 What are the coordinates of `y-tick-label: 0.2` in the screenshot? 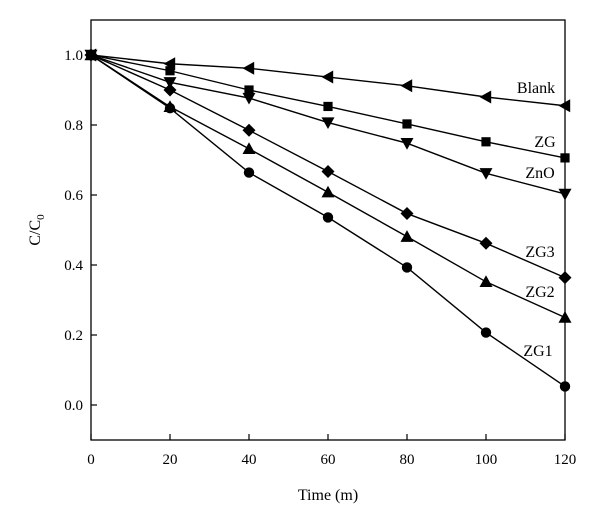 It's located at (73, 336).